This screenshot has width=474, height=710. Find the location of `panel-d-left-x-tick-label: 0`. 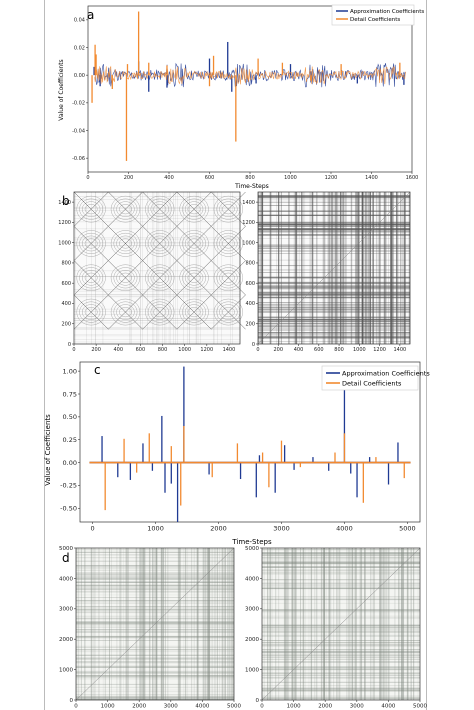

panel-d-left-x-tick-label: 0 is located at coordinates (76, 707).